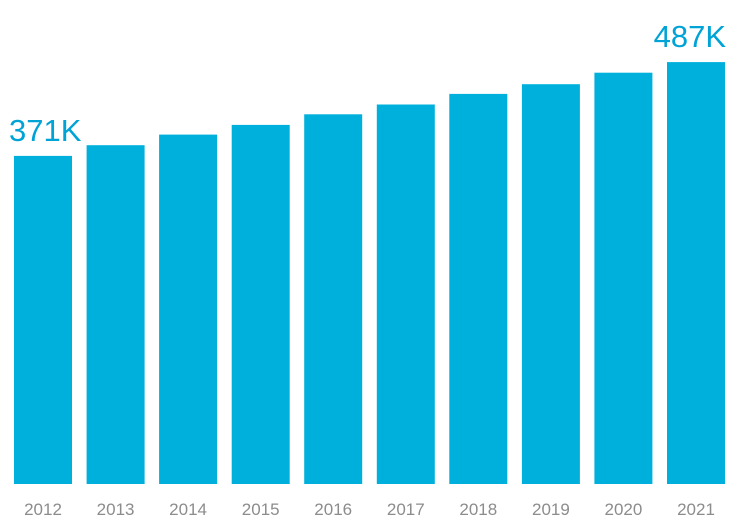 This screenshot has width=736, height=526. What do you see at coordinates (333, 299) in the screenshot?
I see `bar-2016` at bounding box center [333, 299].